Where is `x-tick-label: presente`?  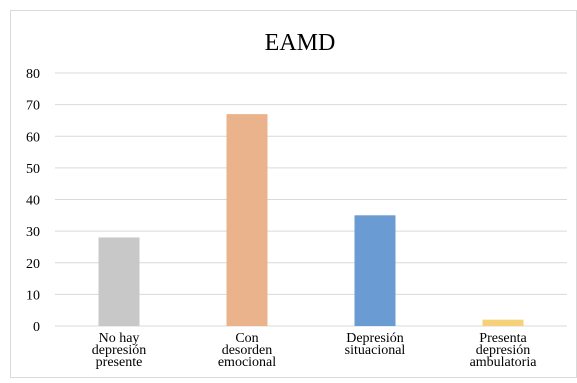 x-tick-label: presente is located at coordinates (119, 362).